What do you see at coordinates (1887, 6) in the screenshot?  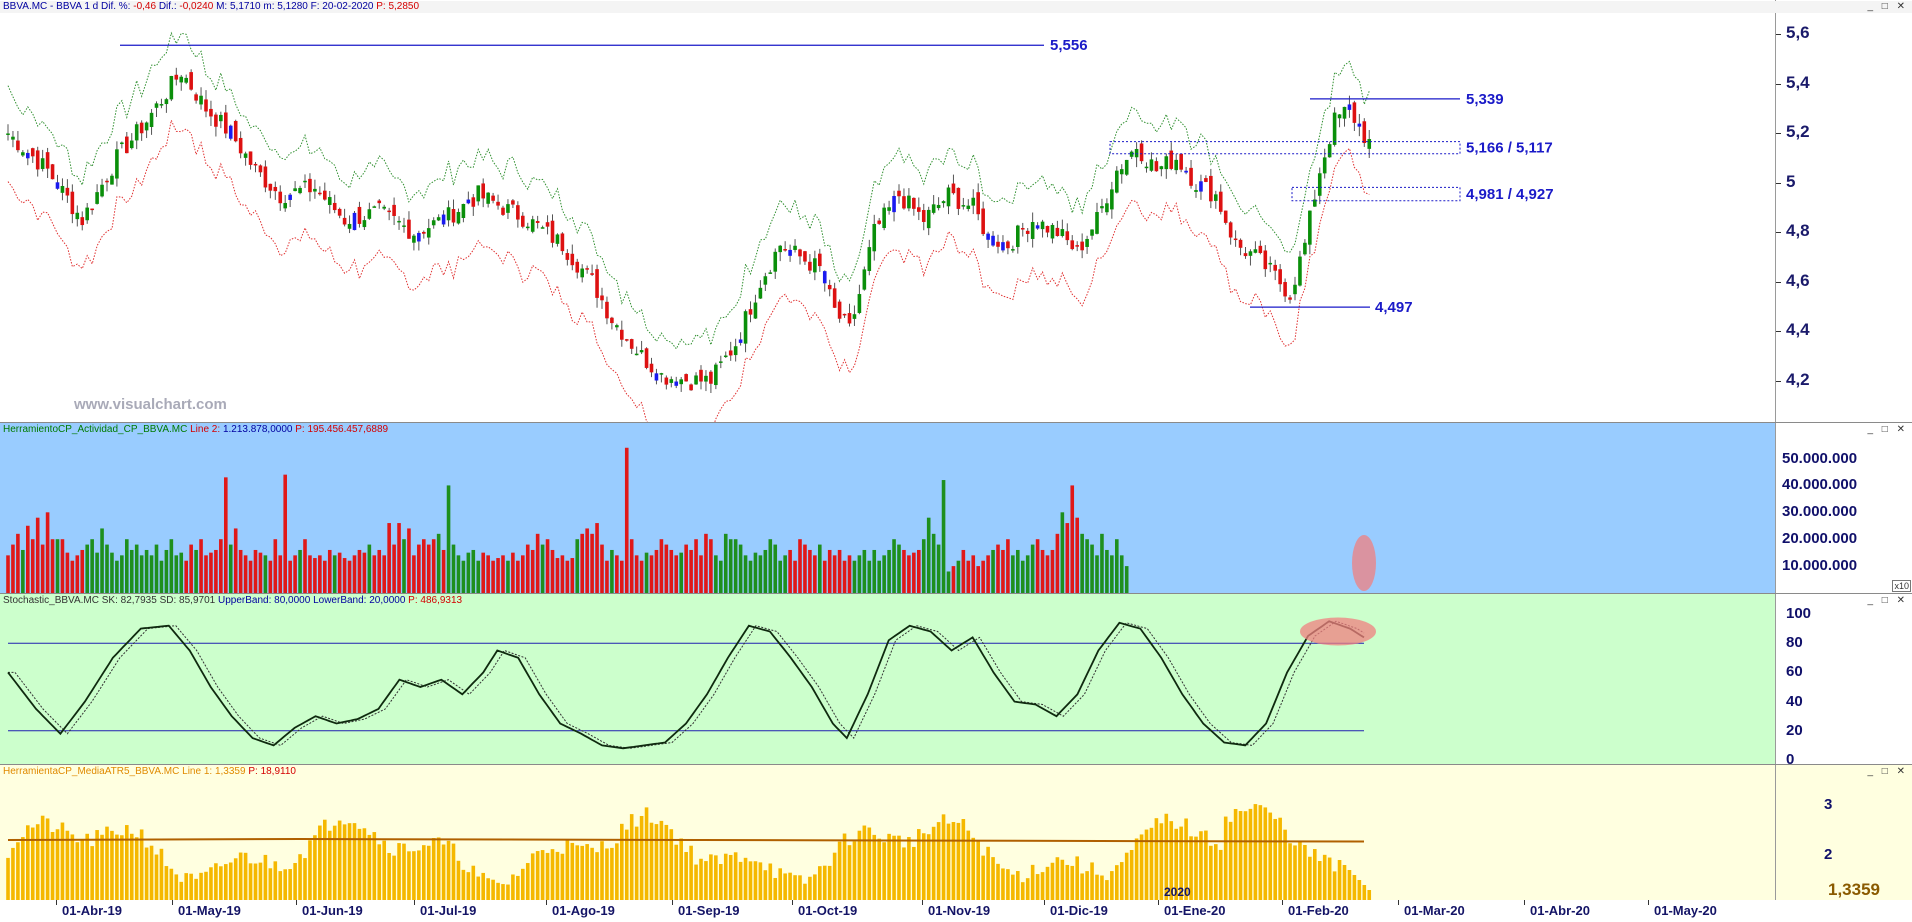 I see `window-buttons: _ □ ✕` at bounding box center [1887, 6].